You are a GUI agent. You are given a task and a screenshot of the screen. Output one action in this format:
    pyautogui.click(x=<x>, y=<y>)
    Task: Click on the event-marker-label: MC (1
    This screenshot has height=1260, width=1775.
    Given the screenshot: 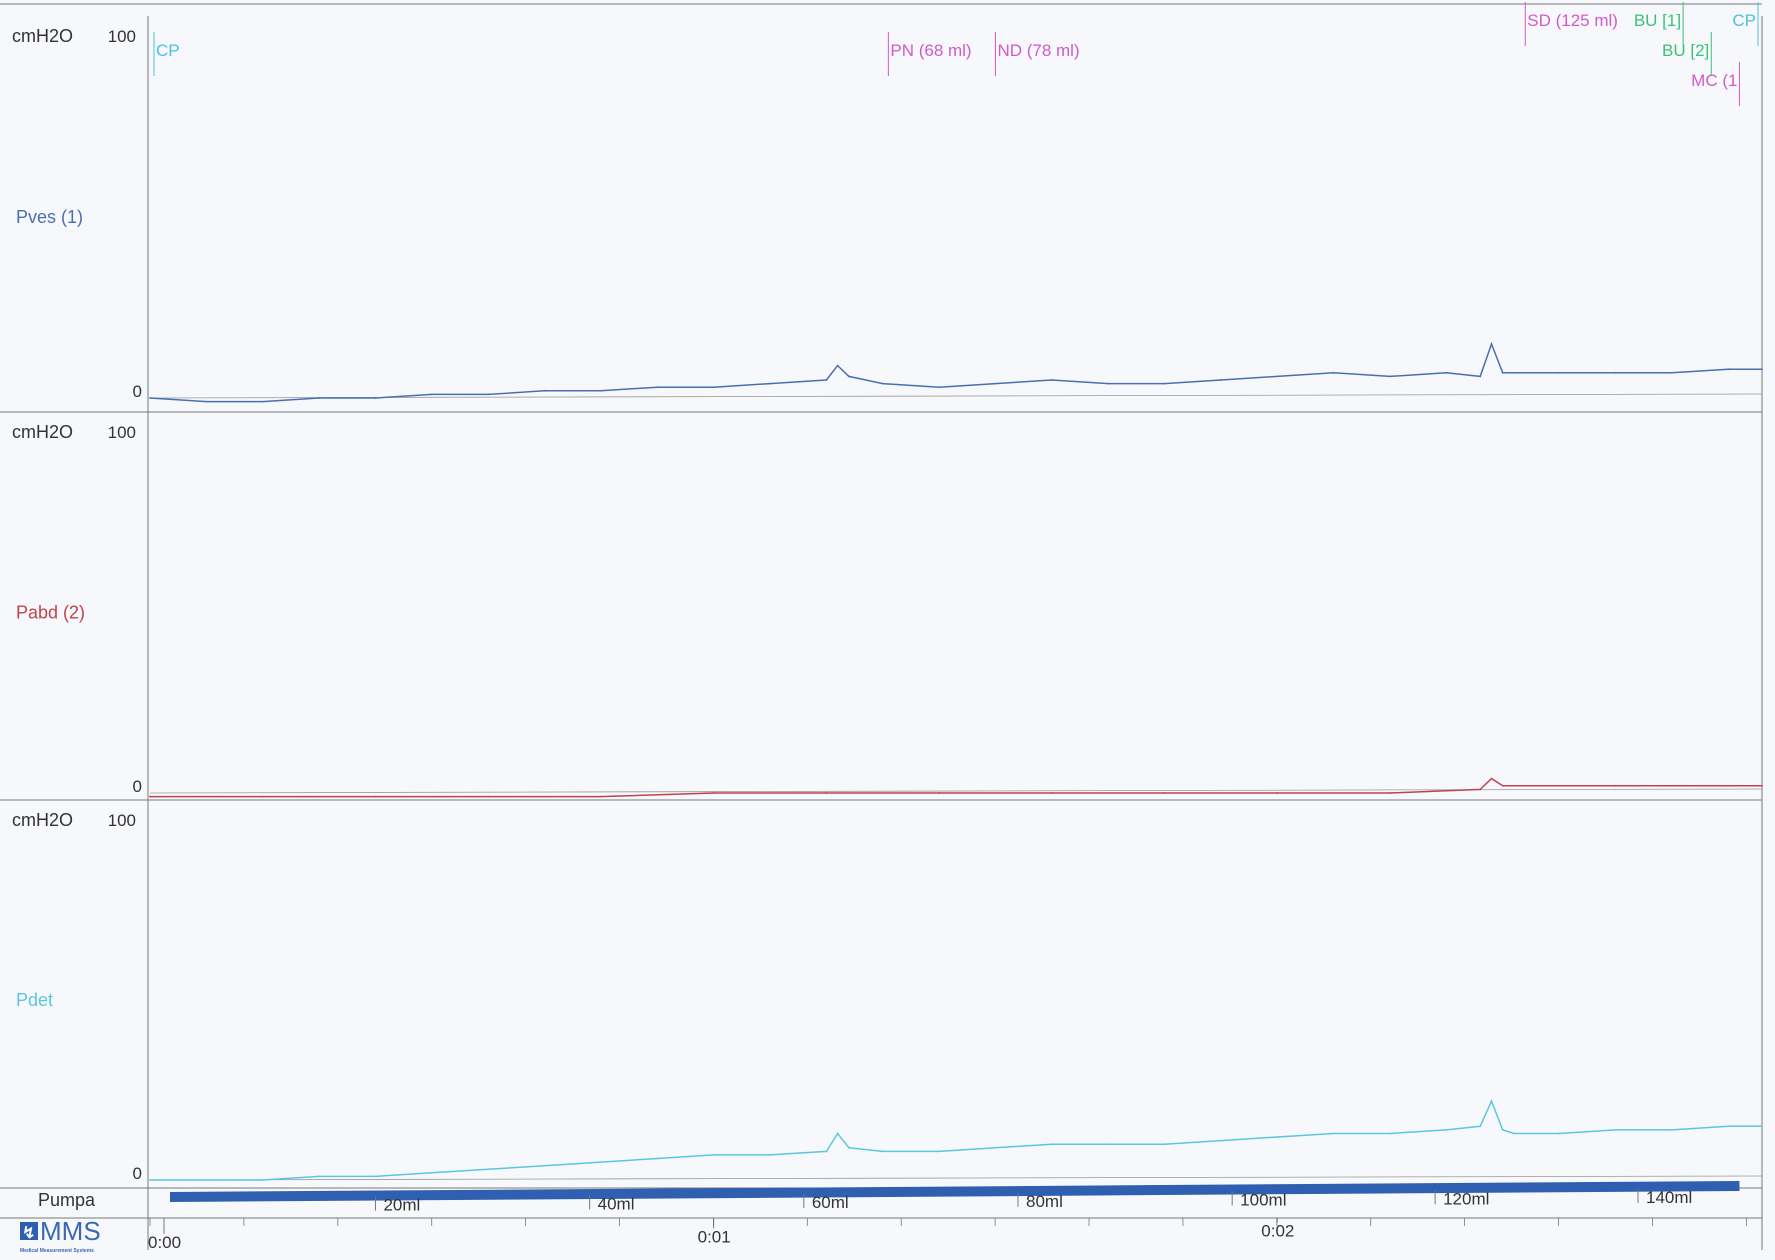 What is the action you would take?
    pyautogui.click(x=1714, y=80)
    